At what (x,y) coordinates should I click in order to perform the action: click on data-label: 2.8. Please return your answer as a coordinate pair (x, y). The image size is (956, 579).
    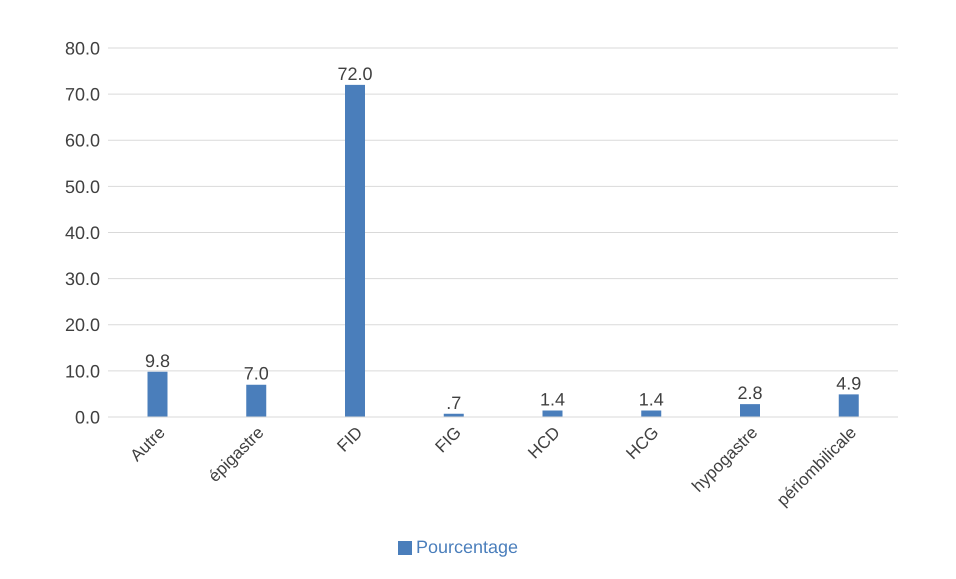
    Looking at the image, I should click on (750, 393).